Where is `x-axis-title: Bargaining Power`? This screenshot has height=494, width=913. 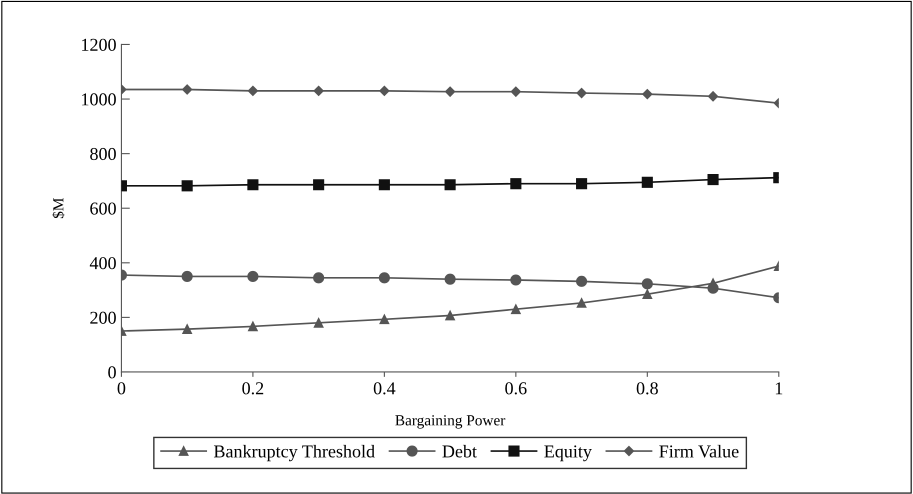 x-axis-title: Bargaining Power is located at coordinates (450, 422).